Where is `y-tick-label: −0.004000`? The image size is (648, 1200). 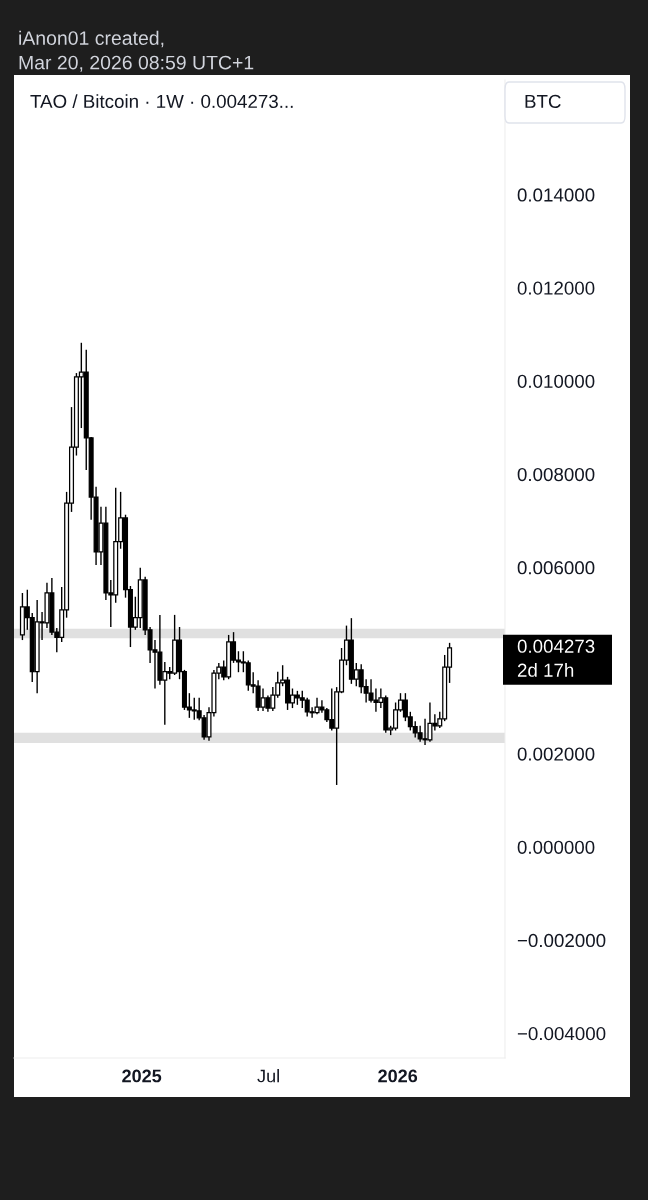
y-tick-label: −0.004000 is located at coordinates (561, 1034).